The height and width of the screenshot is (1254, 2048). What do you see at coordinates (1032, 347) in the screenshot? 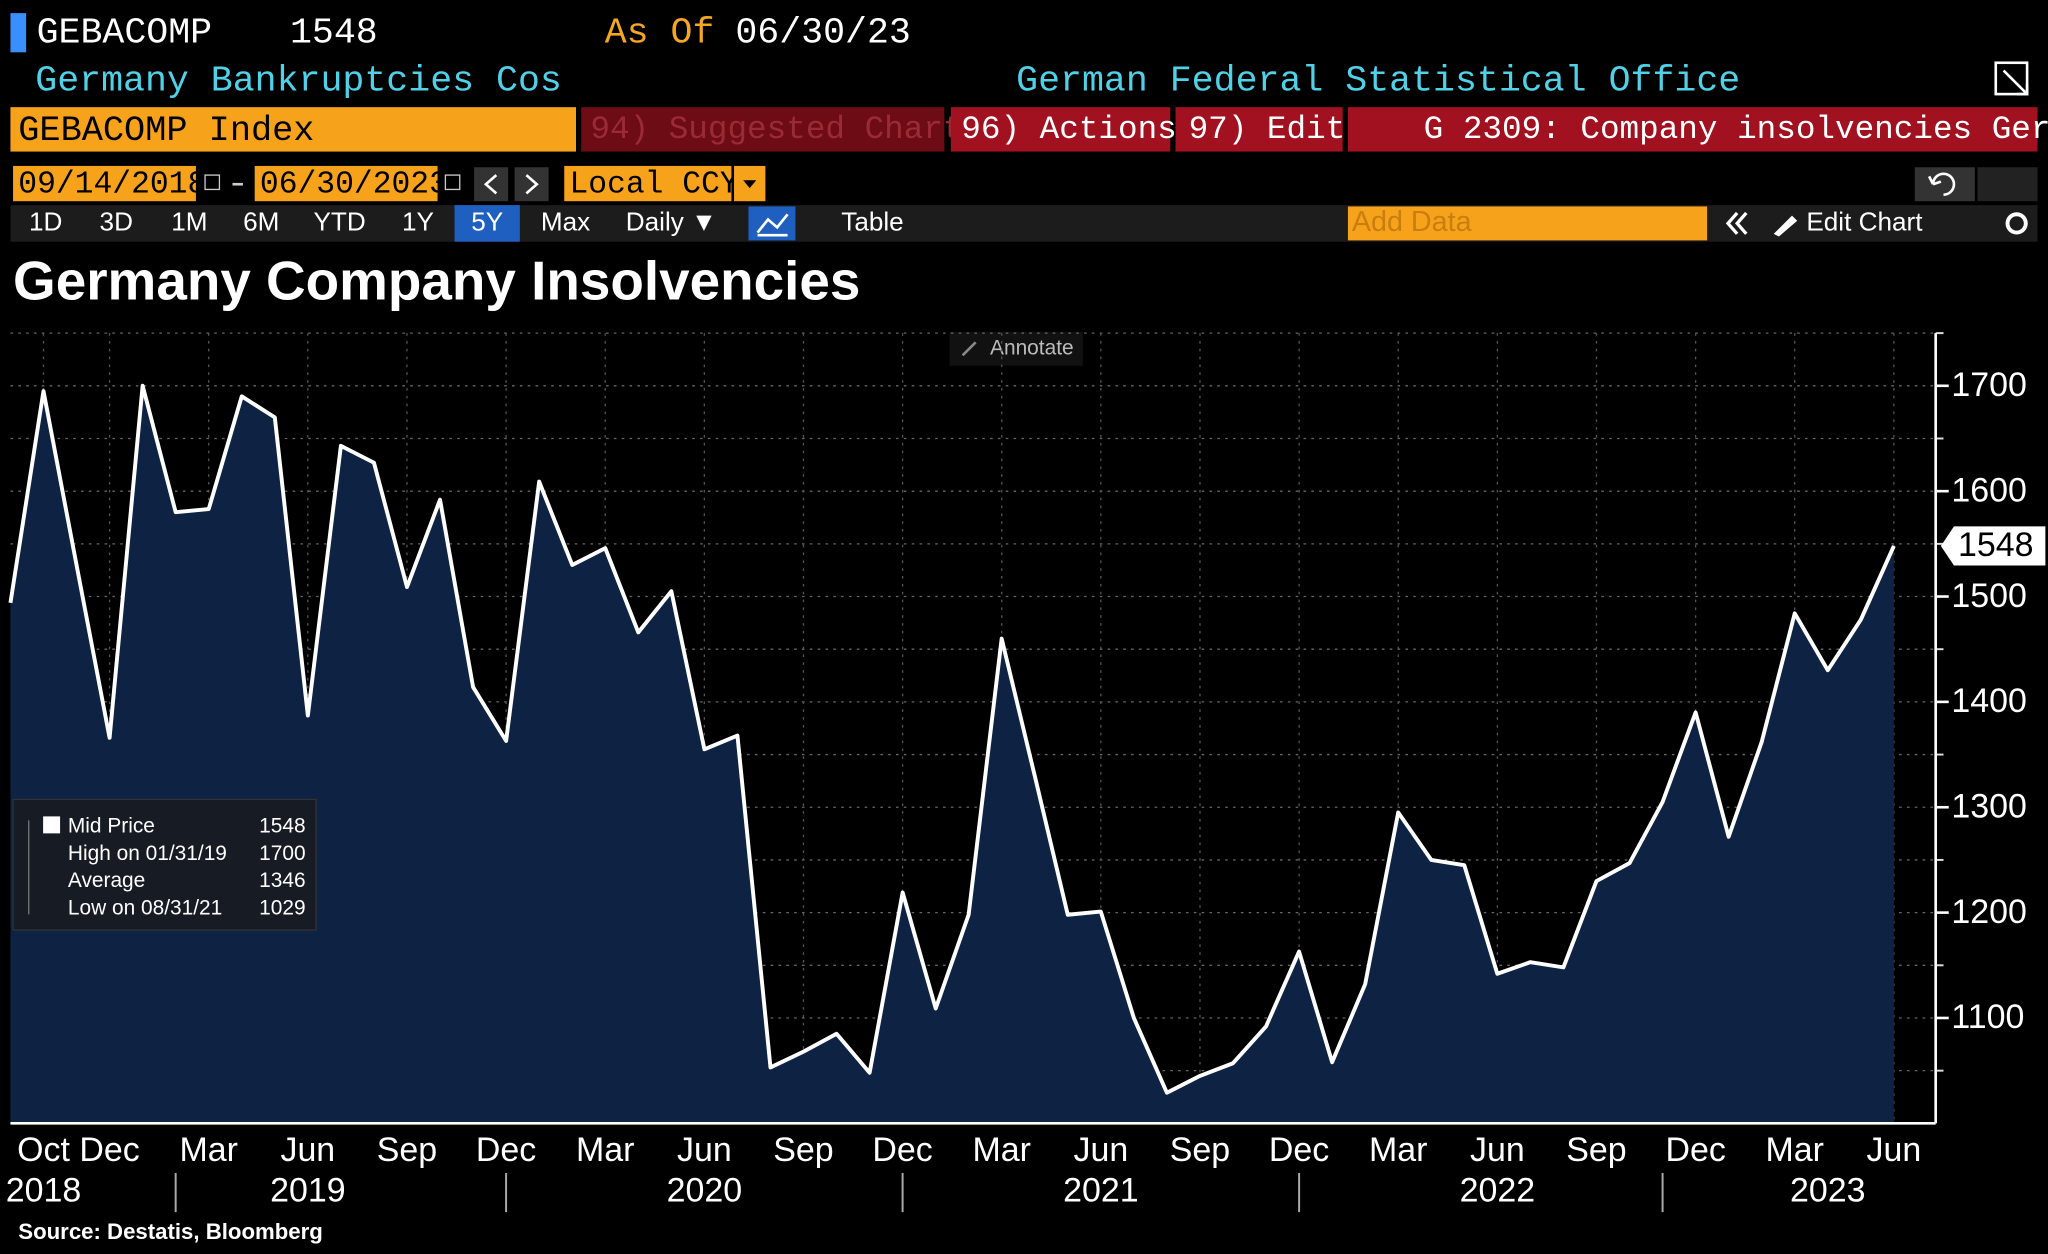
I see `annotate: Annotate` at bounding box center [1032, 347].